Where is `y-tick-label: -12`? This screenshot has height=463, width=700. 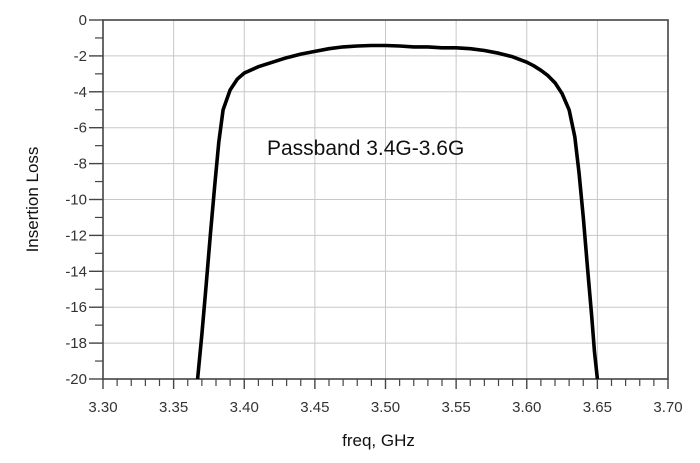
y-tick-label: -12 is located at coordinates (76, 235).